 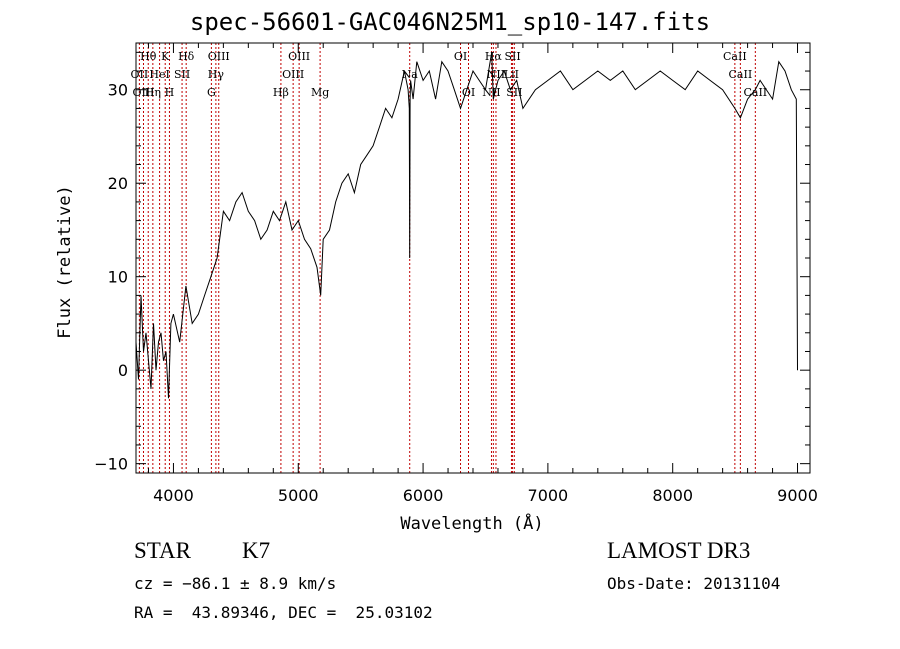 What do you see at coordinates (281, 92) in the screenshot?
I see `spectral-line-label: Hβ` at bounding box center [281, 92].